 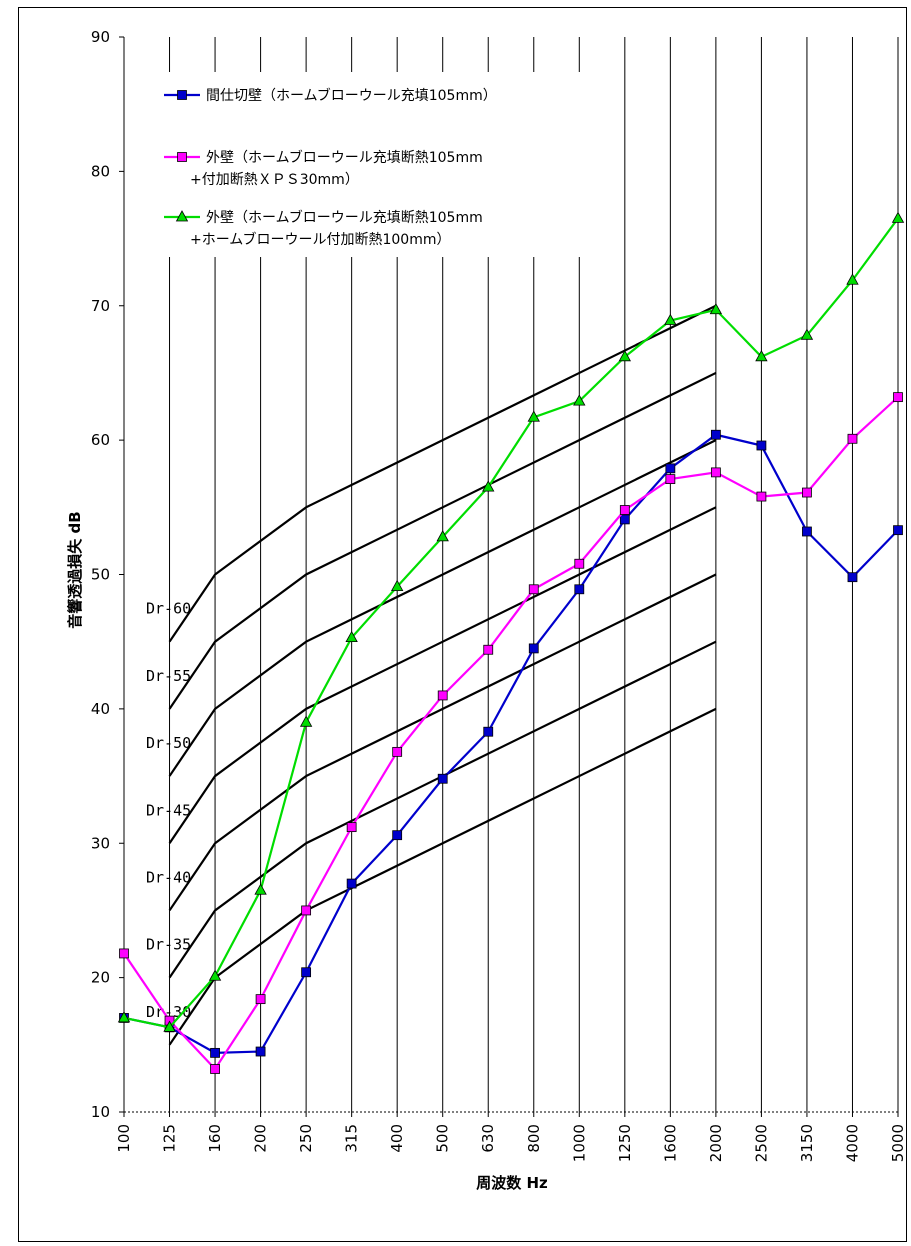 What do you see at coordinates (397, 1138) in the screenshot?
I see `x-tick-label: 400` at bounding box center [397, 1138].